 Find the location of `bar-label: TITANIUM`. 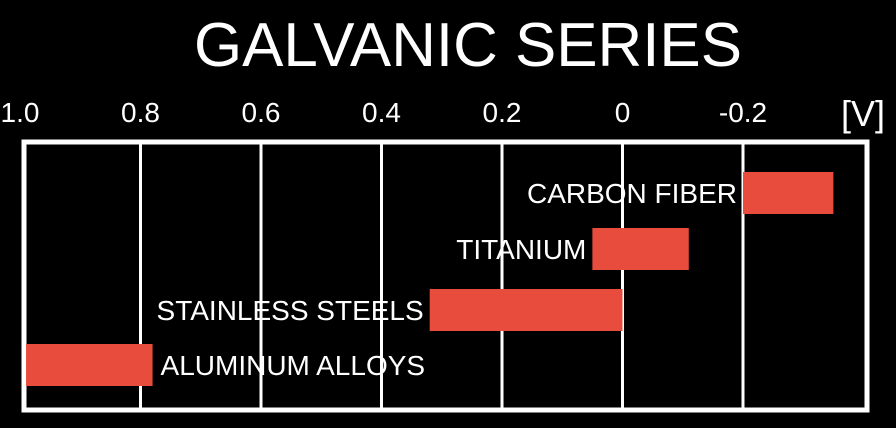

bar-label: TITANIUM is located at coordinates (521, 249).